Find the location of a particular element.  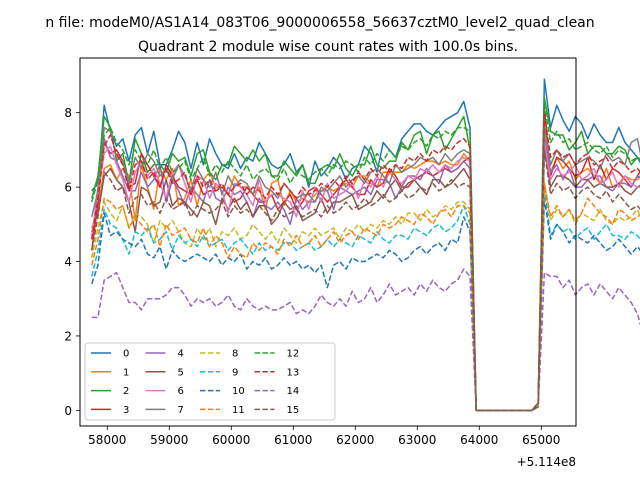

y-axis: 0 2 4 6 8 is located at coordinates (72, 262).